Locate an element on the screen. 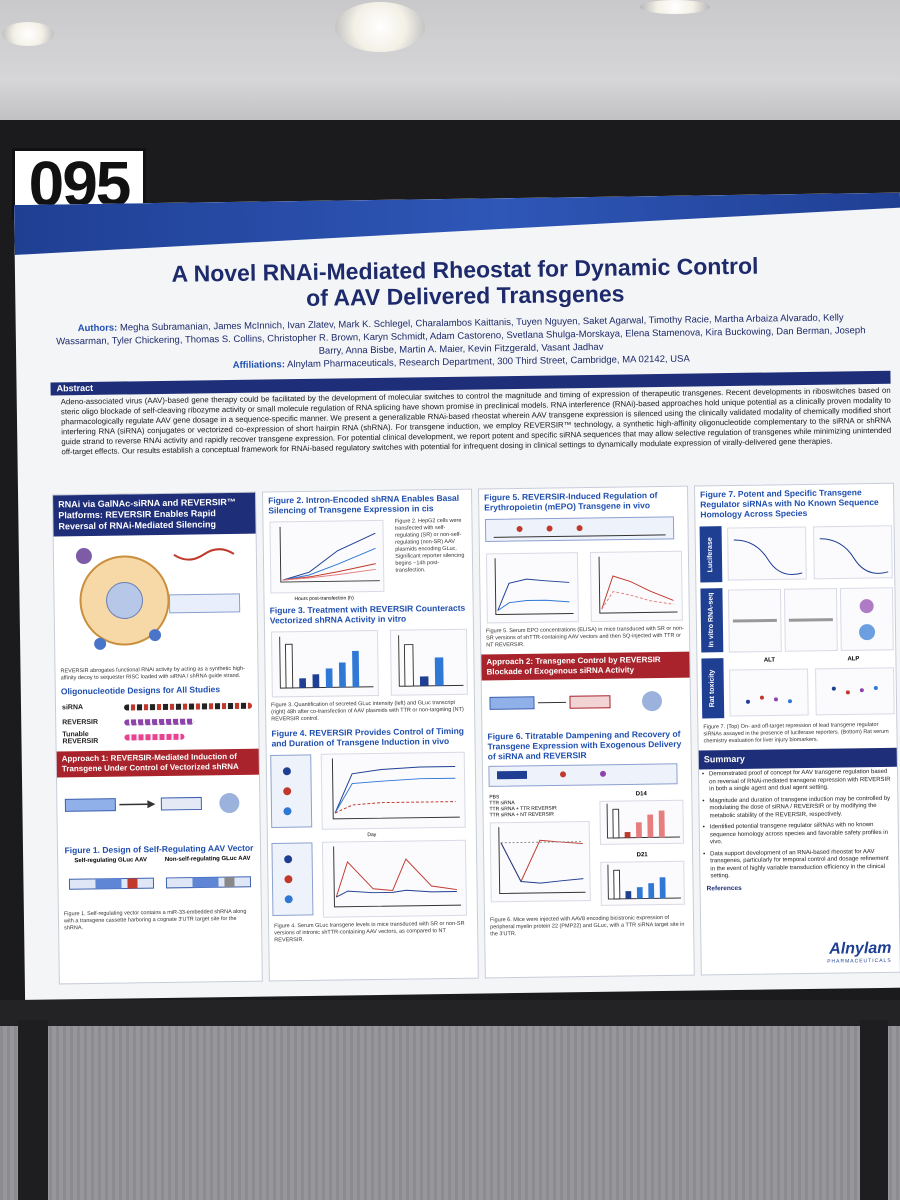  oligo-row-label: Tunable REVERSIR is located at coordinates (80, 737).